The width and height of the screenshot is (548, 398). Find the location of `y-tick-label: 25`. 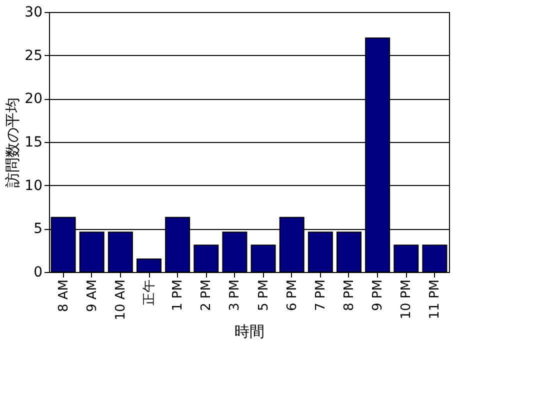

y-tick-label: 25 is located at coordinates (33, 56).